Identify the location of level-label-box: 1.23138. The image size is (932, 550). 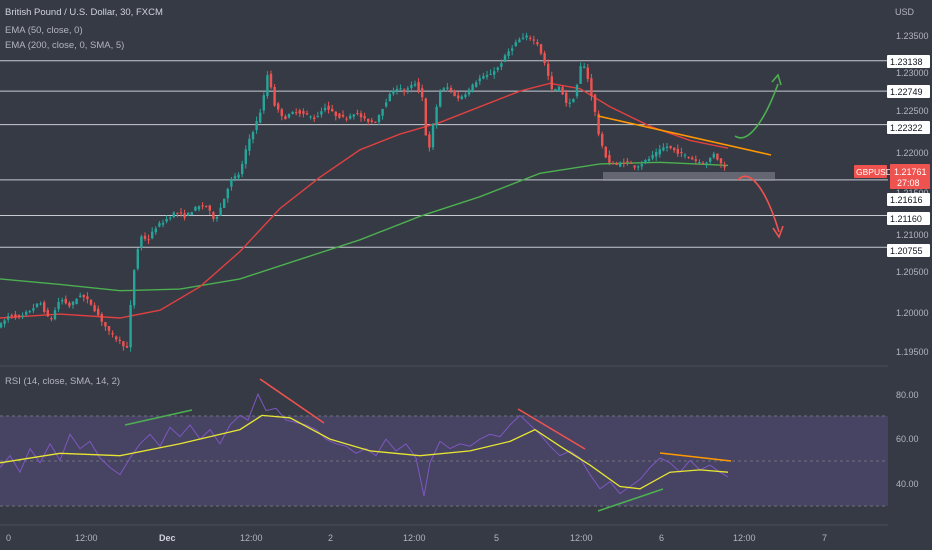
(908, 61).